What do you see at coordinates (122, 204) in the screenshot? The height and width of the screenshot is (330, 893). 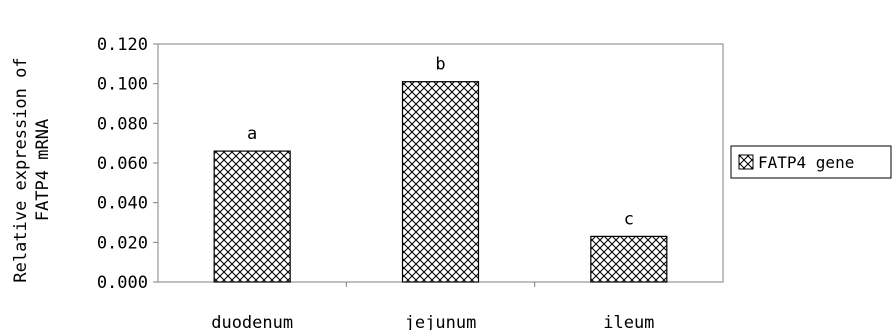 I see `y-tick-label: 0.040` at bounding box center [122, 204].